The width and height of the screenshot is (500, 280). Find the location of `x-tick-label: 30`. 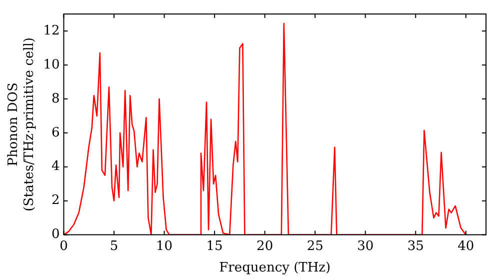

x-tick-label: 30 is located at coordinates (365, 246).